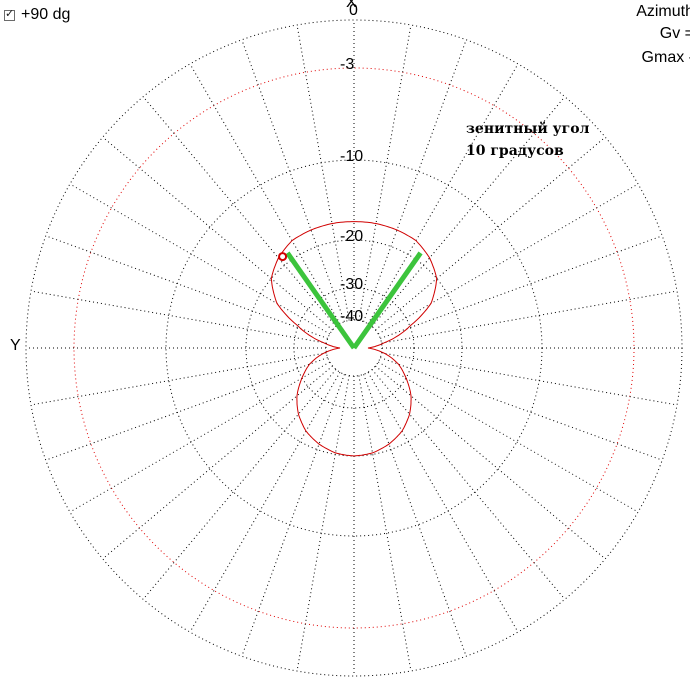 Image resolution: width=690 pixels, height=688 pixels. What do you see at coordinates (352, 236) in the screenshot?
I see `ring-label: -20` at bounding box center [352, 236].